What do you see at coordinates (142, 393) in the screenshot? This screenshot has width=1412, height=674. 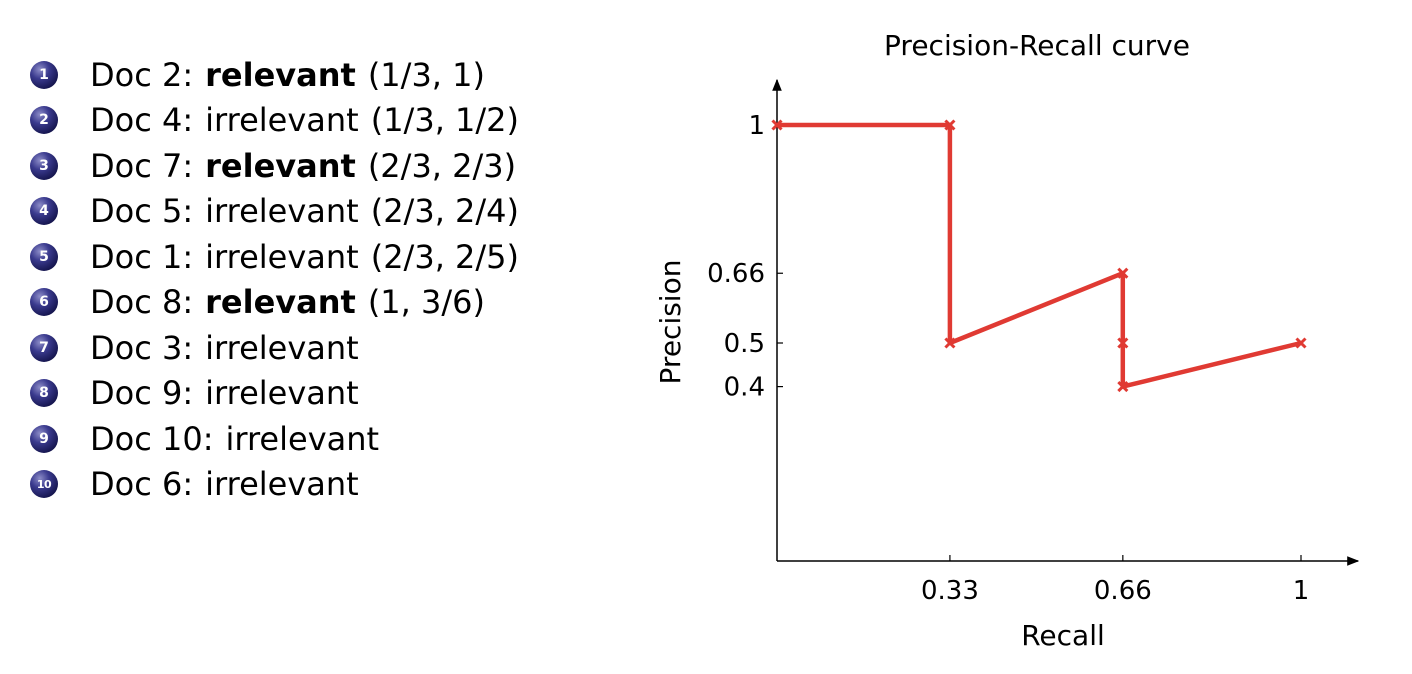 I see `doc-name: Doc 9:` at bounding box center [142, 393].